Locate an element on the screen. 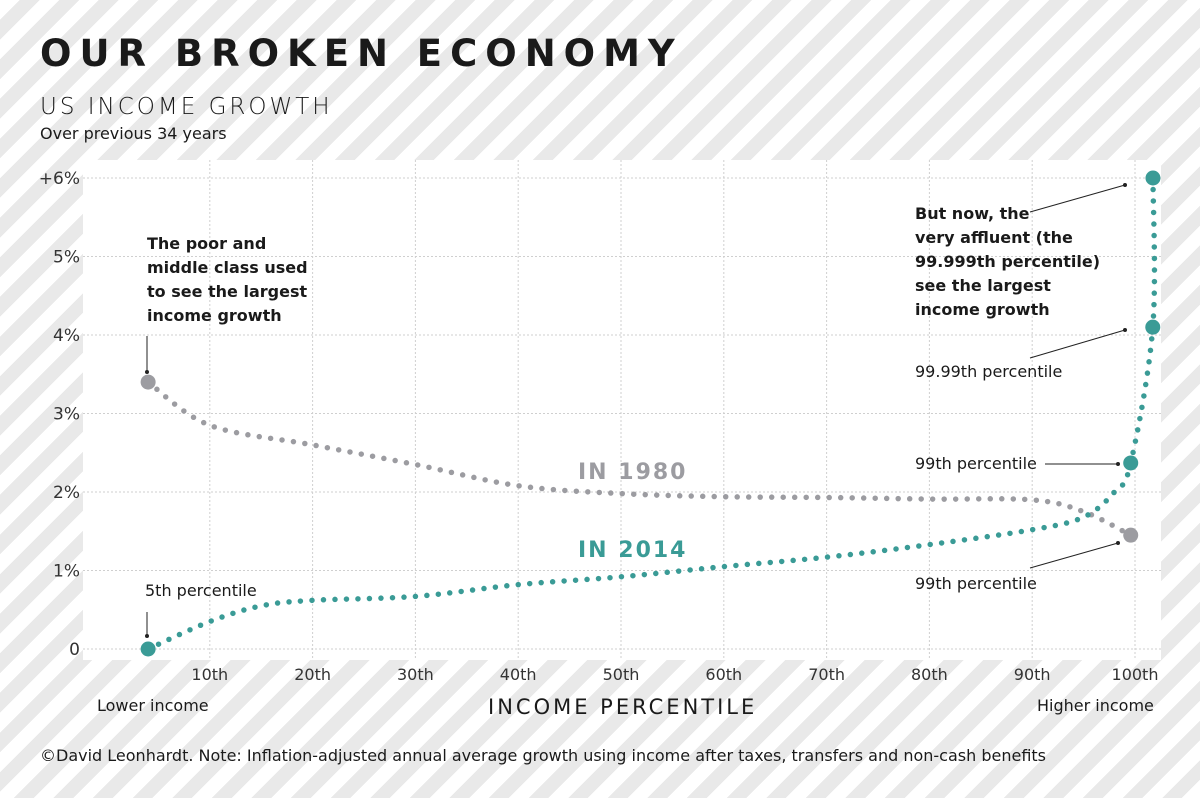 This screenshot has width=1200, height=798. x-tick-label: 80th is located at coordinates (929, 674).